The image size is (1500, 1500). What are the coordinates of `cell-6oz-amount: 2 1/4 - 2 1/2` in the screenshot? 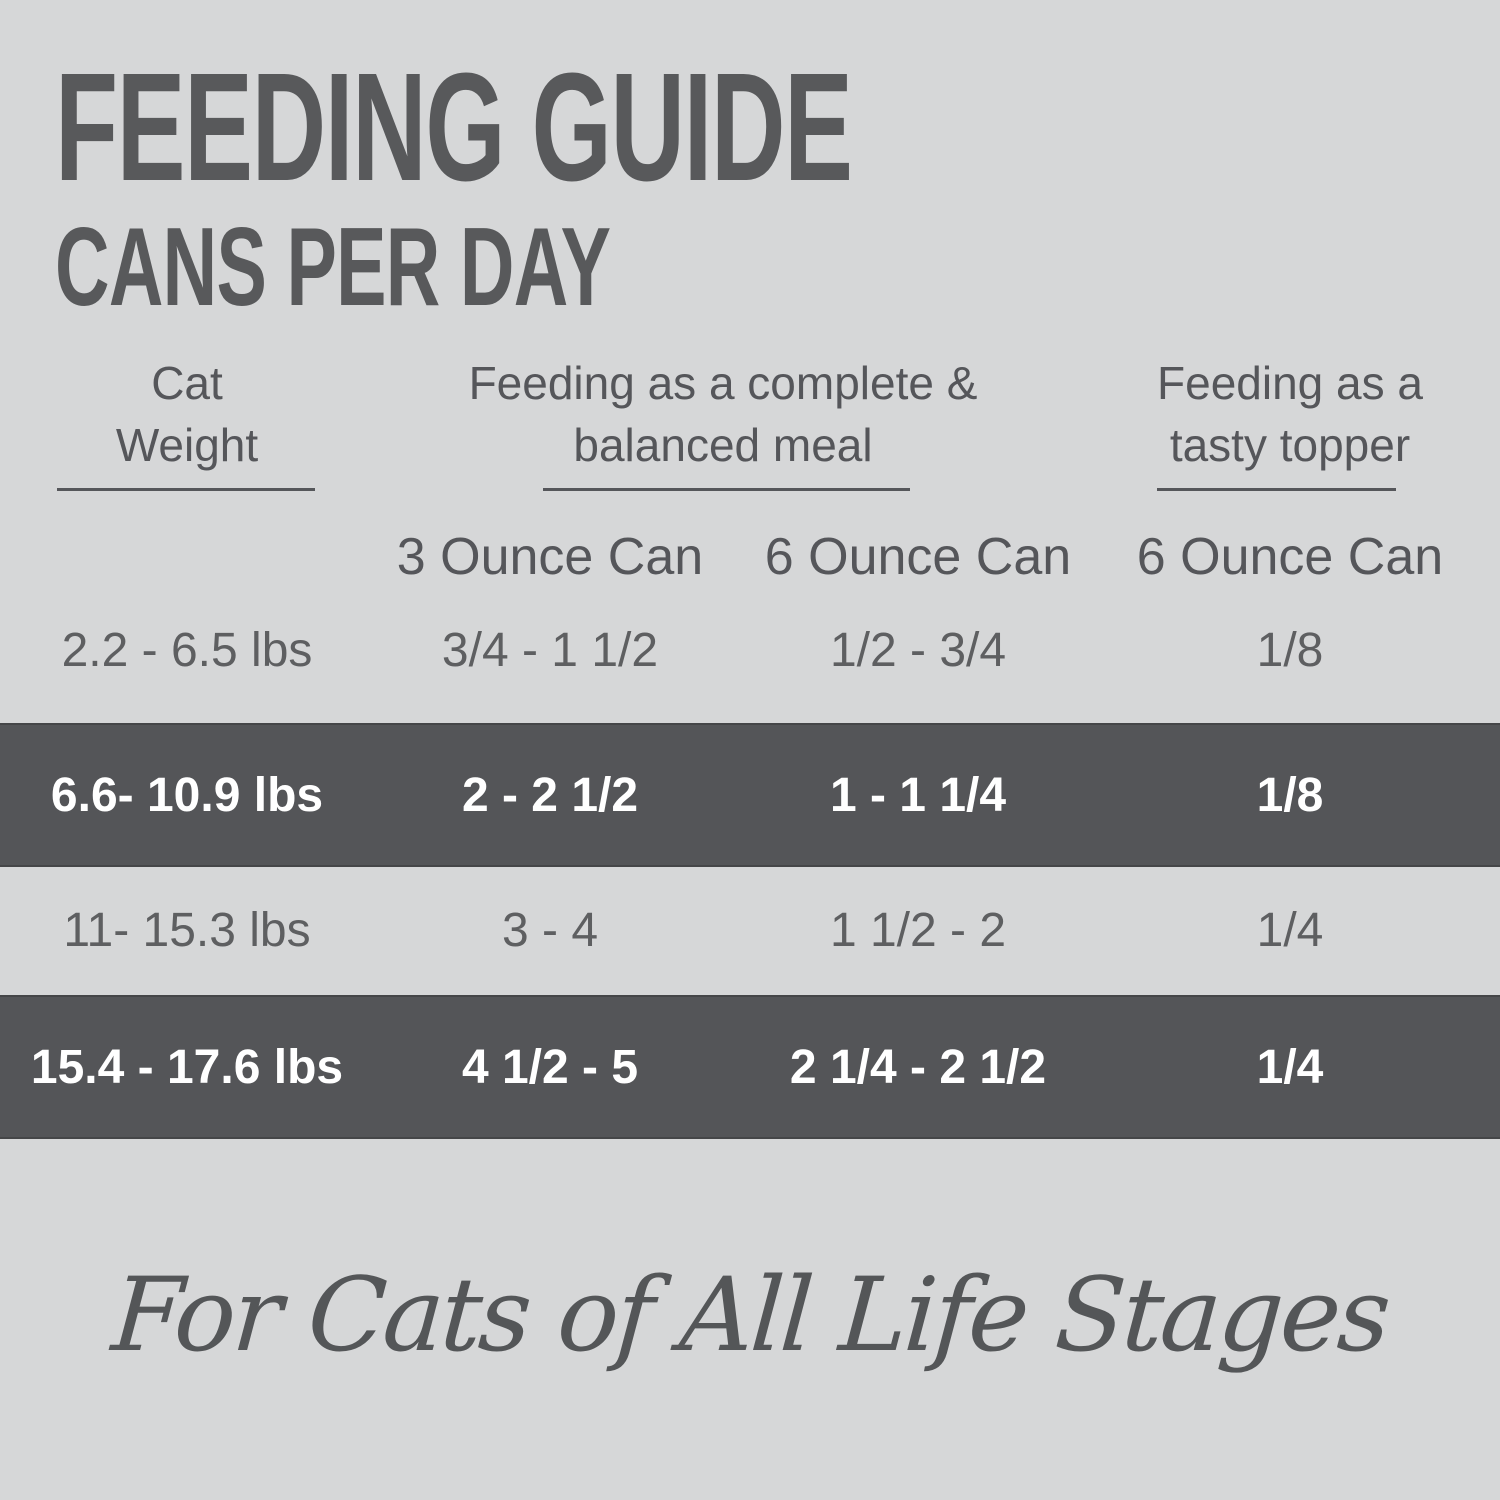 It's located at (918, 1067).